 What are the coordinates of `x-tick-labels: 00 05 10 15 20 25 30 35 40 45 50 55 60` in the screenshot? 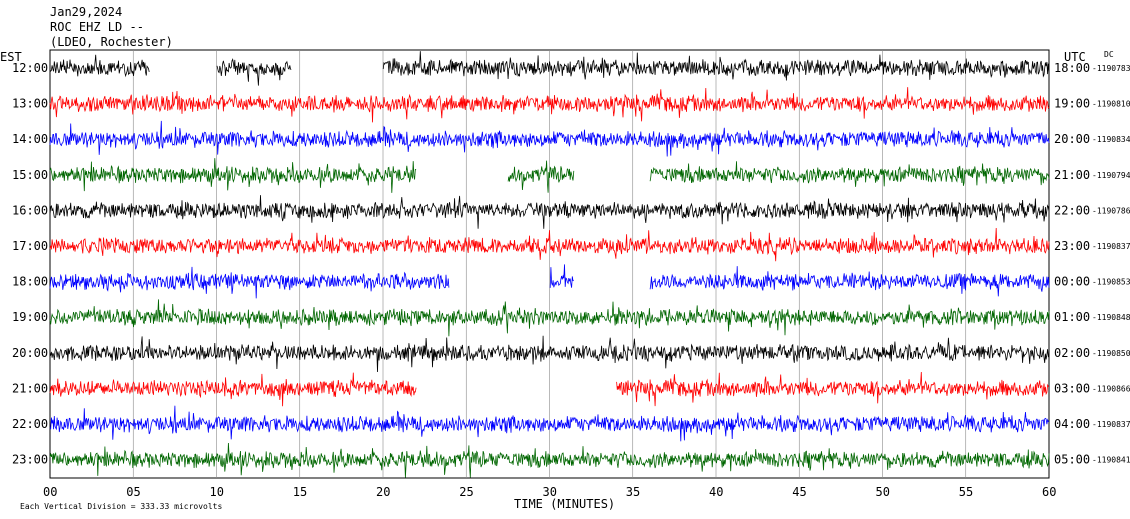 It's located at (549, 492).